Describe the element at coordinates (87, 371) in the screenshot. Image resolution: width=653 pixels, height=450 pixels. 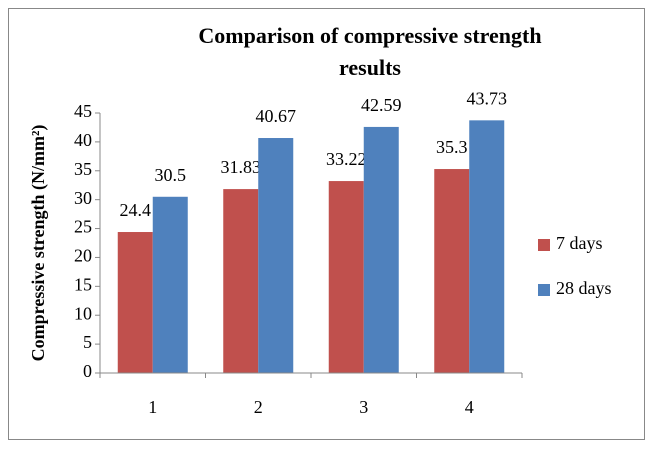
I see `y-tick-label: 0` at that location.